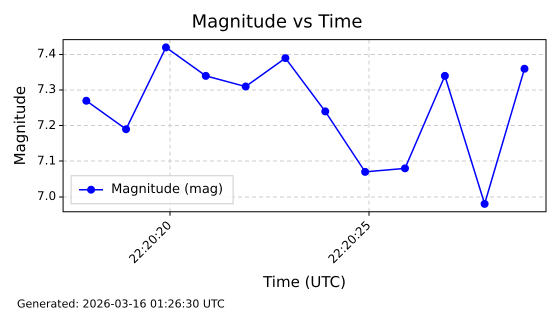 The width and height of the screenshot is (560, 314). I want to click on y-tick-label: 7.2, so click(46, 125).